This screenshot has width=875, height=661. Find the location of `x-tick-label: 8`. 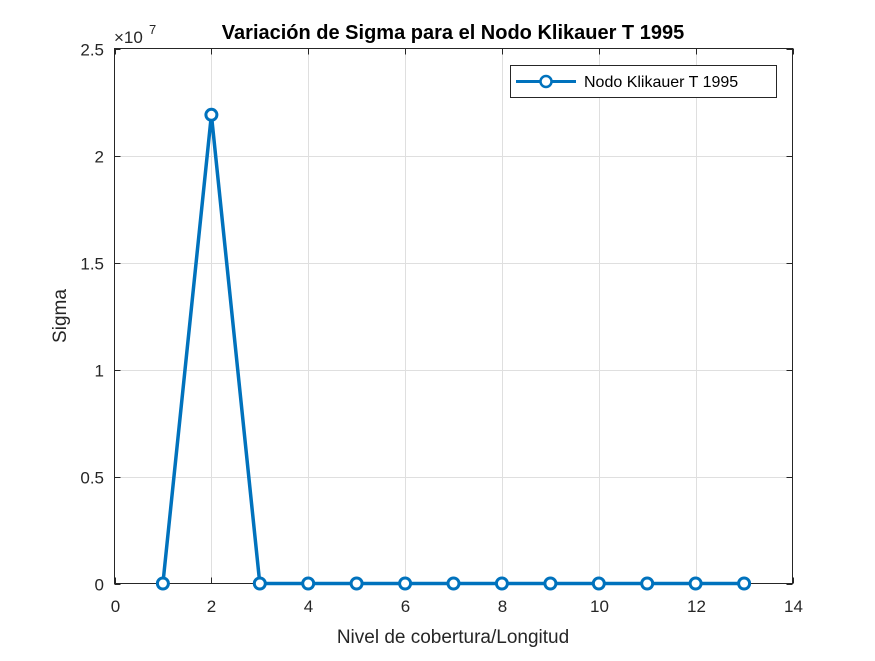

x-tick-label: 8 is located at coordinates (502, 606).